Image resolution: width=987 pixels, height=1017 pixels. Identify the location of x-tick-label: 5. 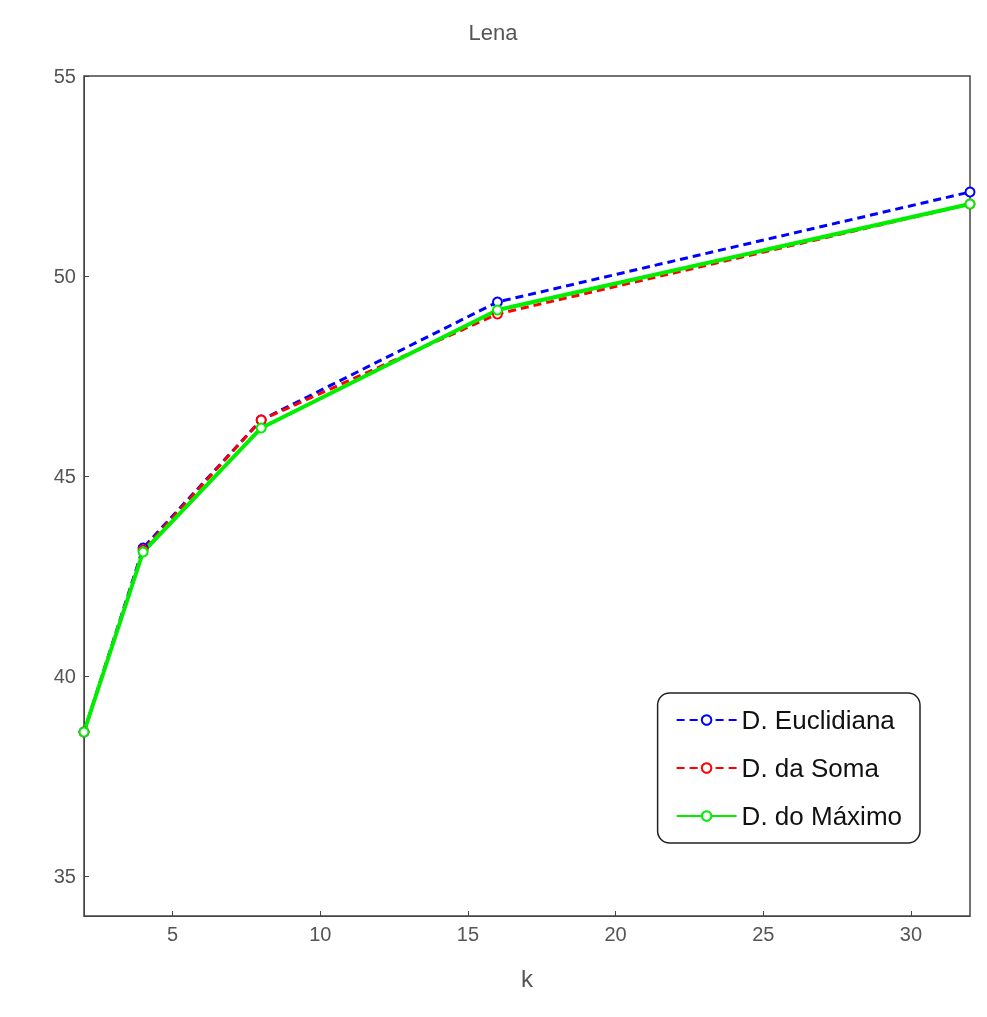
(173, 934).